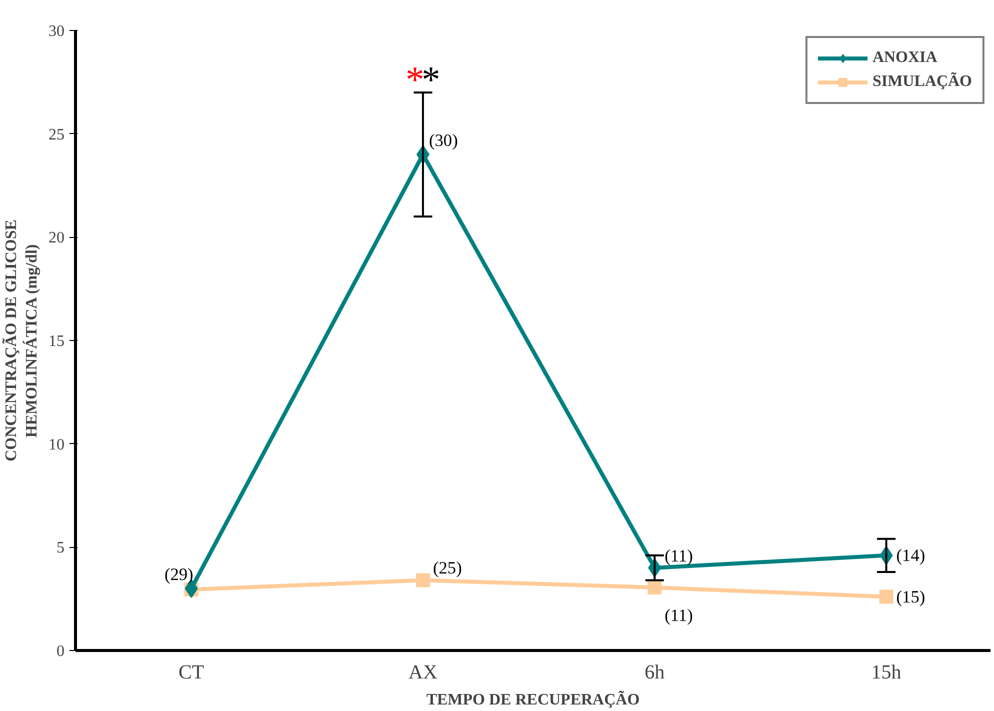 The image size is (994, 711). What do you see at coordinates (56, 238) in the screenshot?
I see `y-tick-label: 20` at bounding box center [56, 238].